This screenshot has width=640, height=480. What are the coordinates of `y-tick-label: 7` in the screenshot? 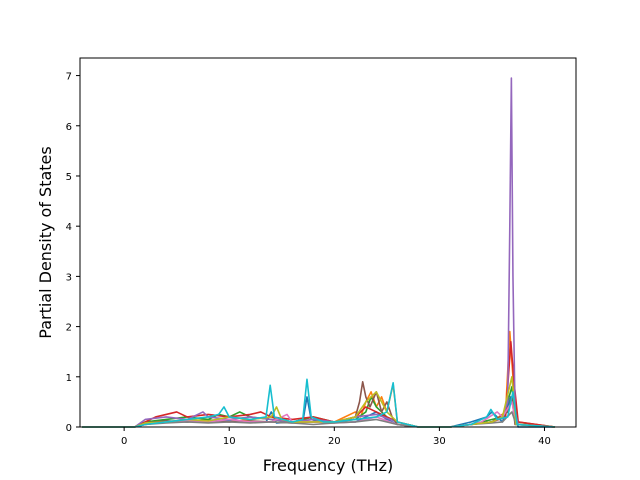 It's located at (69, 77).